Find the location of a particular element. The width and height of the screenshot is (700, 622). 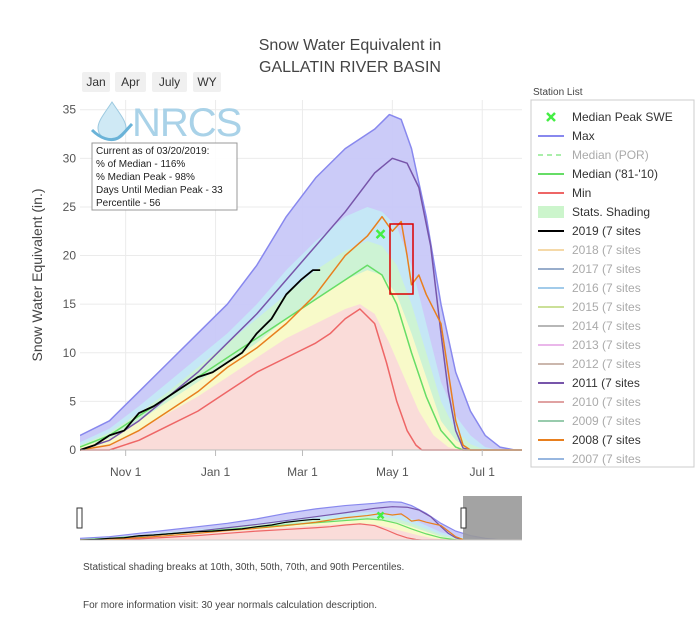

x-tick-label: Nov 1 is located at coordinates (126, 472).